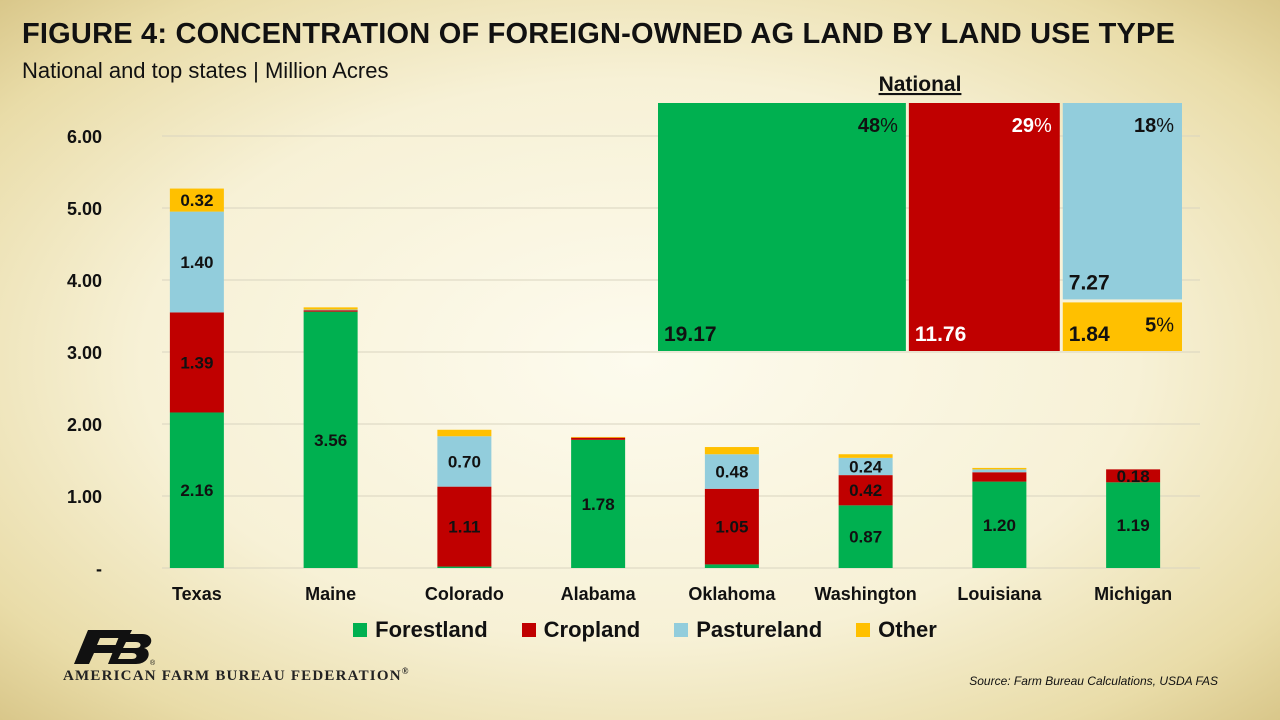 Image resolution: width=1280 pixels, height=720 pixels. Describe the element at coordinates (865, 594) in the screenshot. I see `x-tick-label: Washington` at that location.